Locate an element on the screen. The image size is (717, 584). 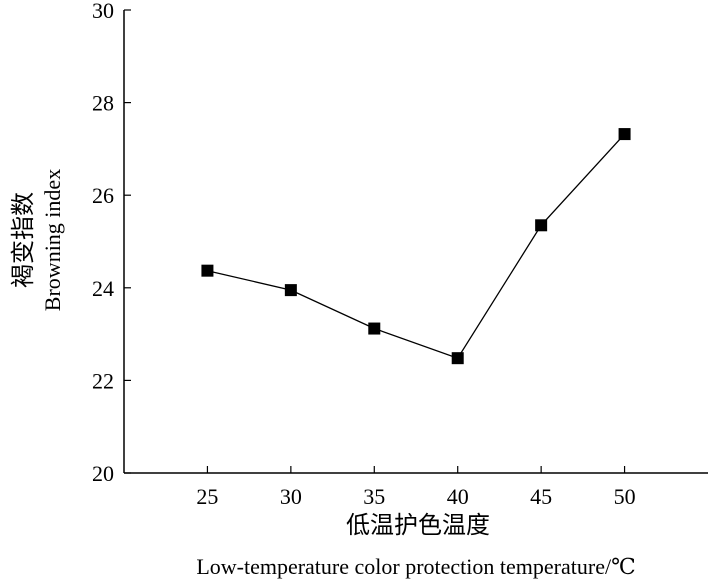
y-tick-label: 24 is located at coordinates (103, 288).